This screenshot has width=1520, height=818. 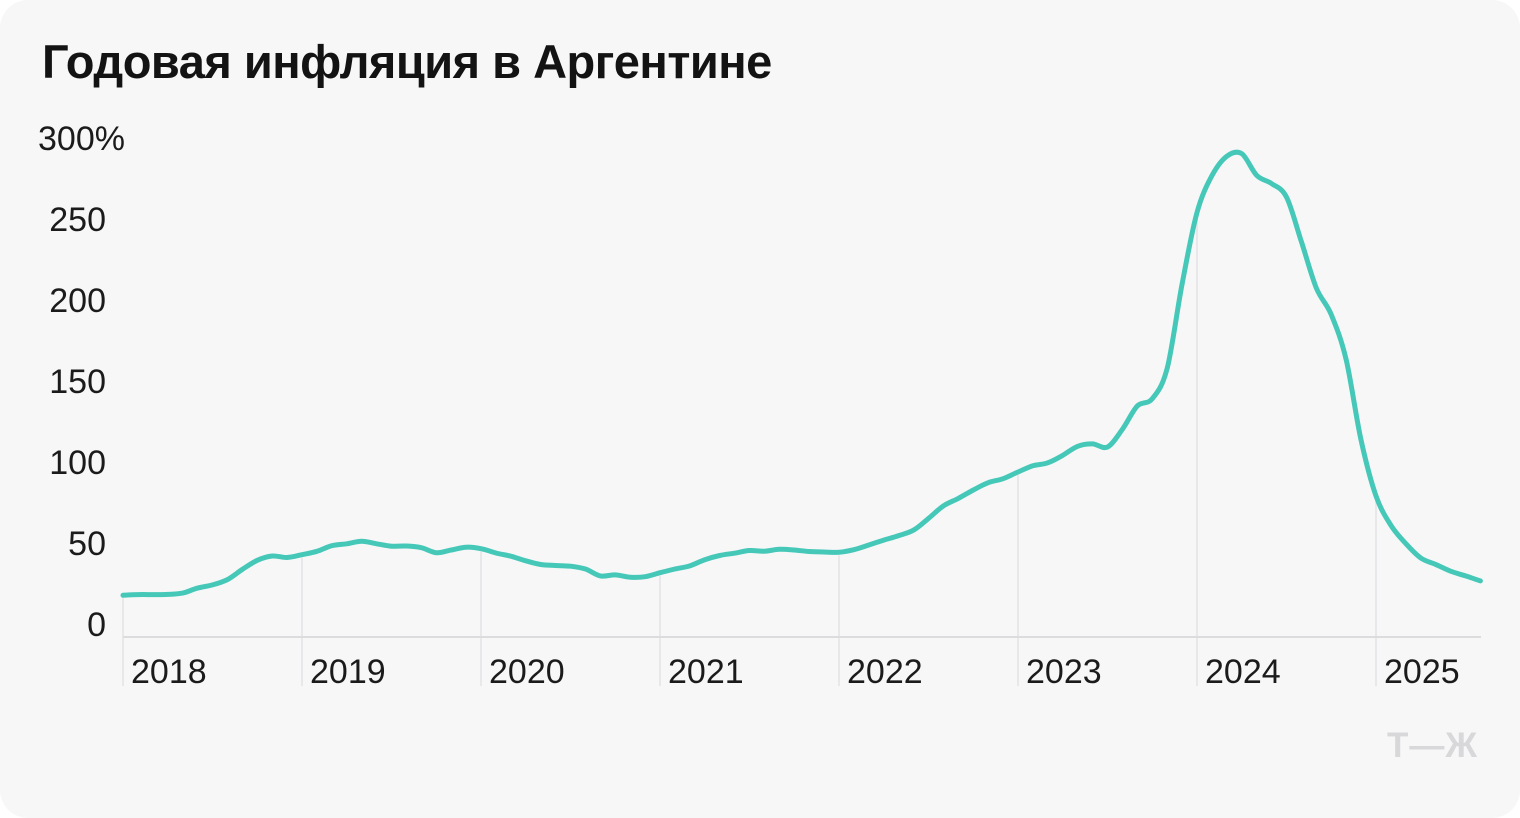 I want to click on tj-logo: Т—Ж, so click(x=1432, y=745).